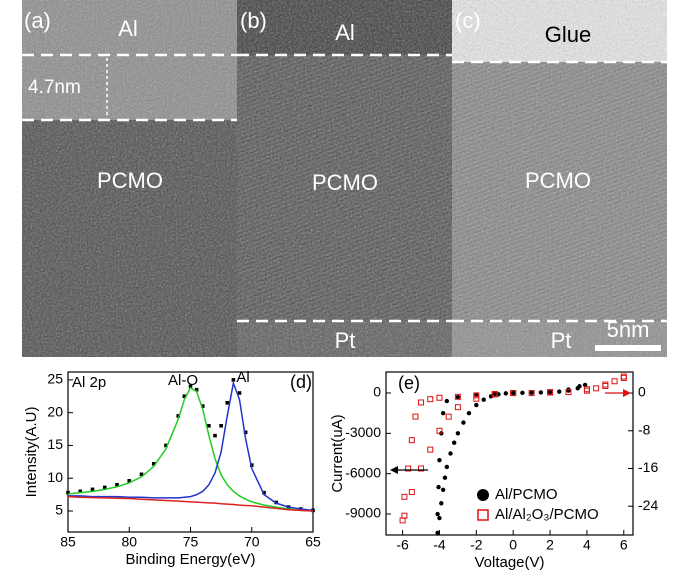  I want to click on layer-label: PCMO, so click(345, 182).